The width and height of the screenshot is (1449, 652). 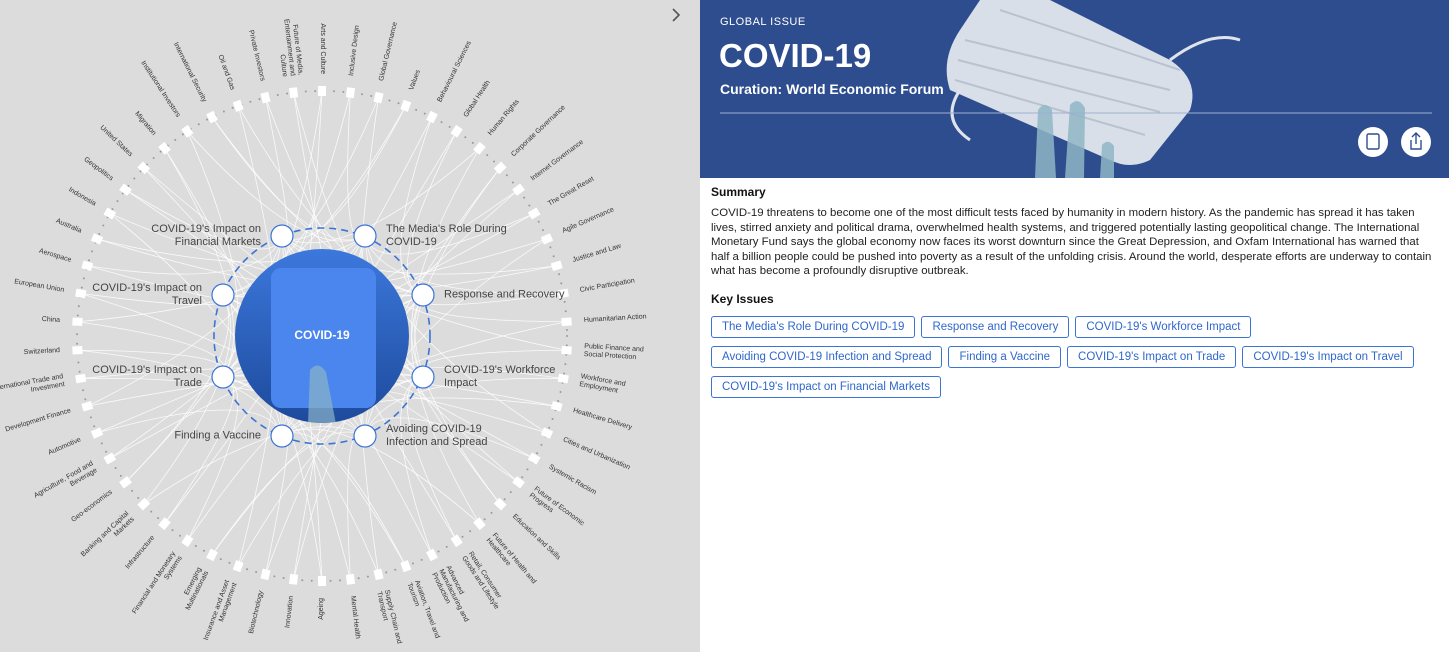 What do you see at coordinates (147, 376) in the screenshot?
I see `key-issue-label: COVID-19's Impact on Trade` at bounding box center [147, 376].